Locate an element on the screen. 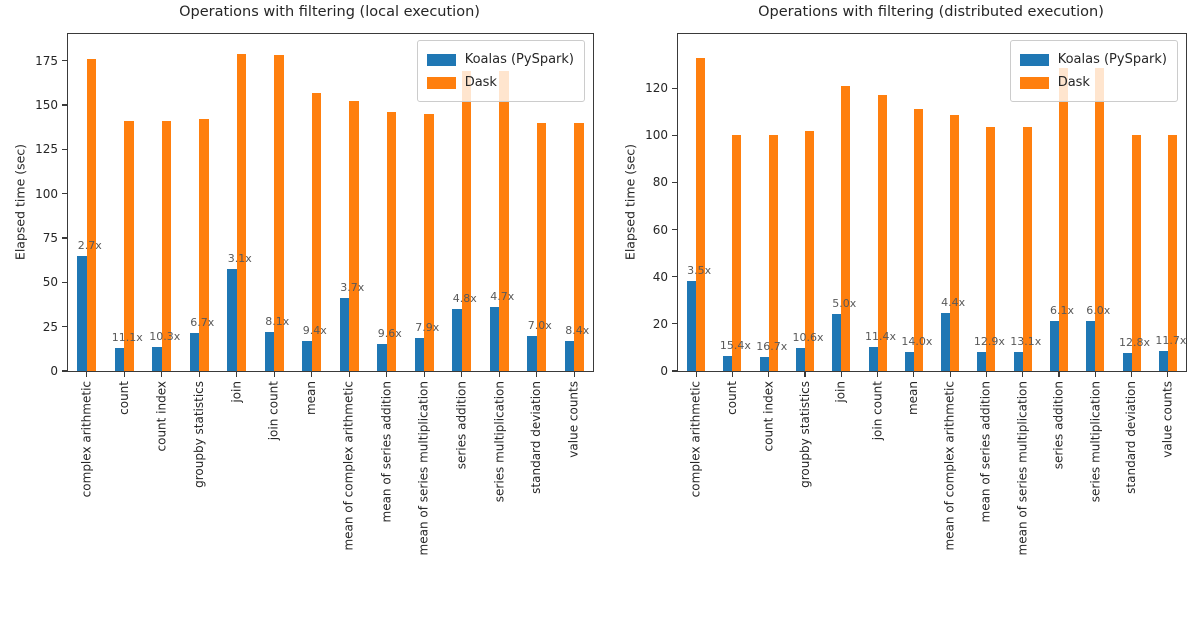 Image resolution: width=1200 pixels, height=627 pixels. x-tick-label-text: mean of complex arithmetic is located at coordinates (949, 466).